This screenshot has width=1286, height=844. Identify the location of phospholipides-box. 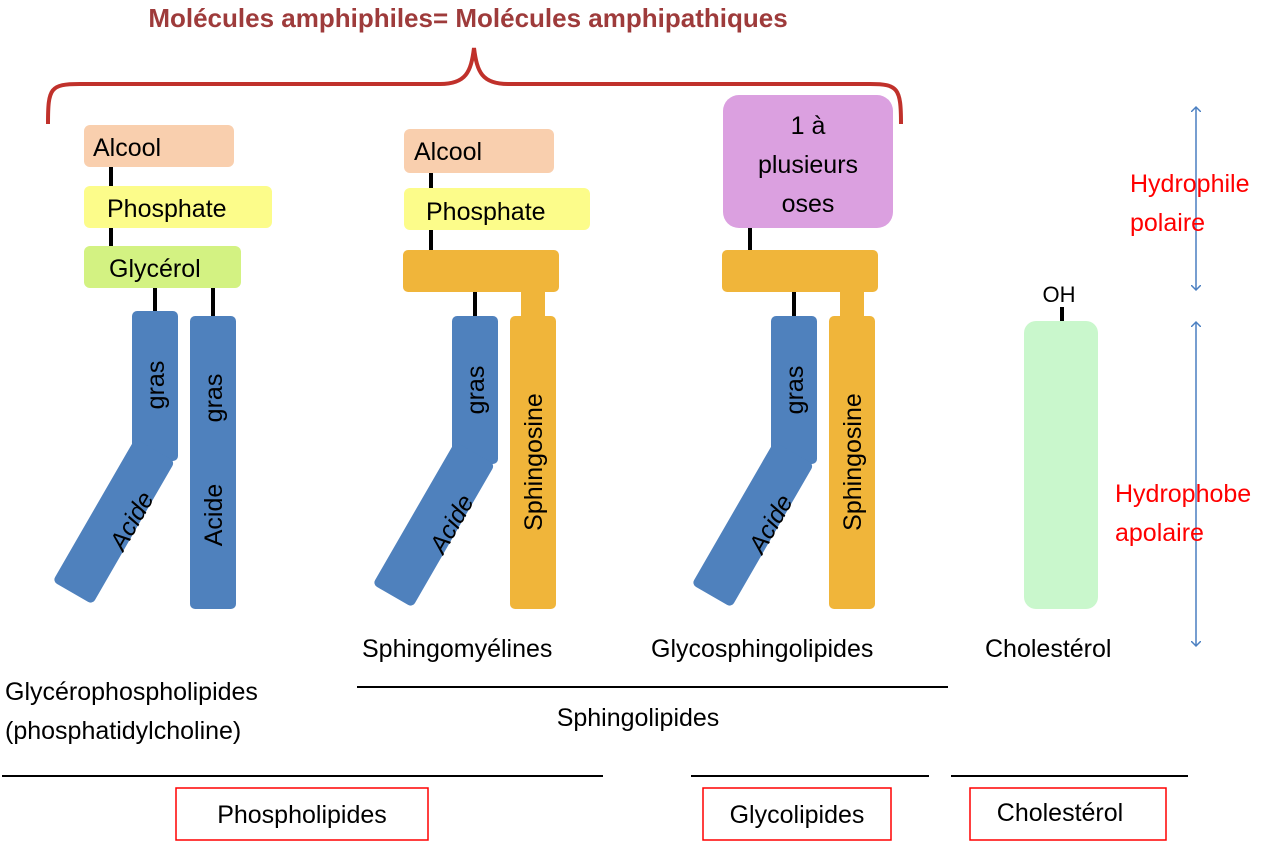
(302, 814).